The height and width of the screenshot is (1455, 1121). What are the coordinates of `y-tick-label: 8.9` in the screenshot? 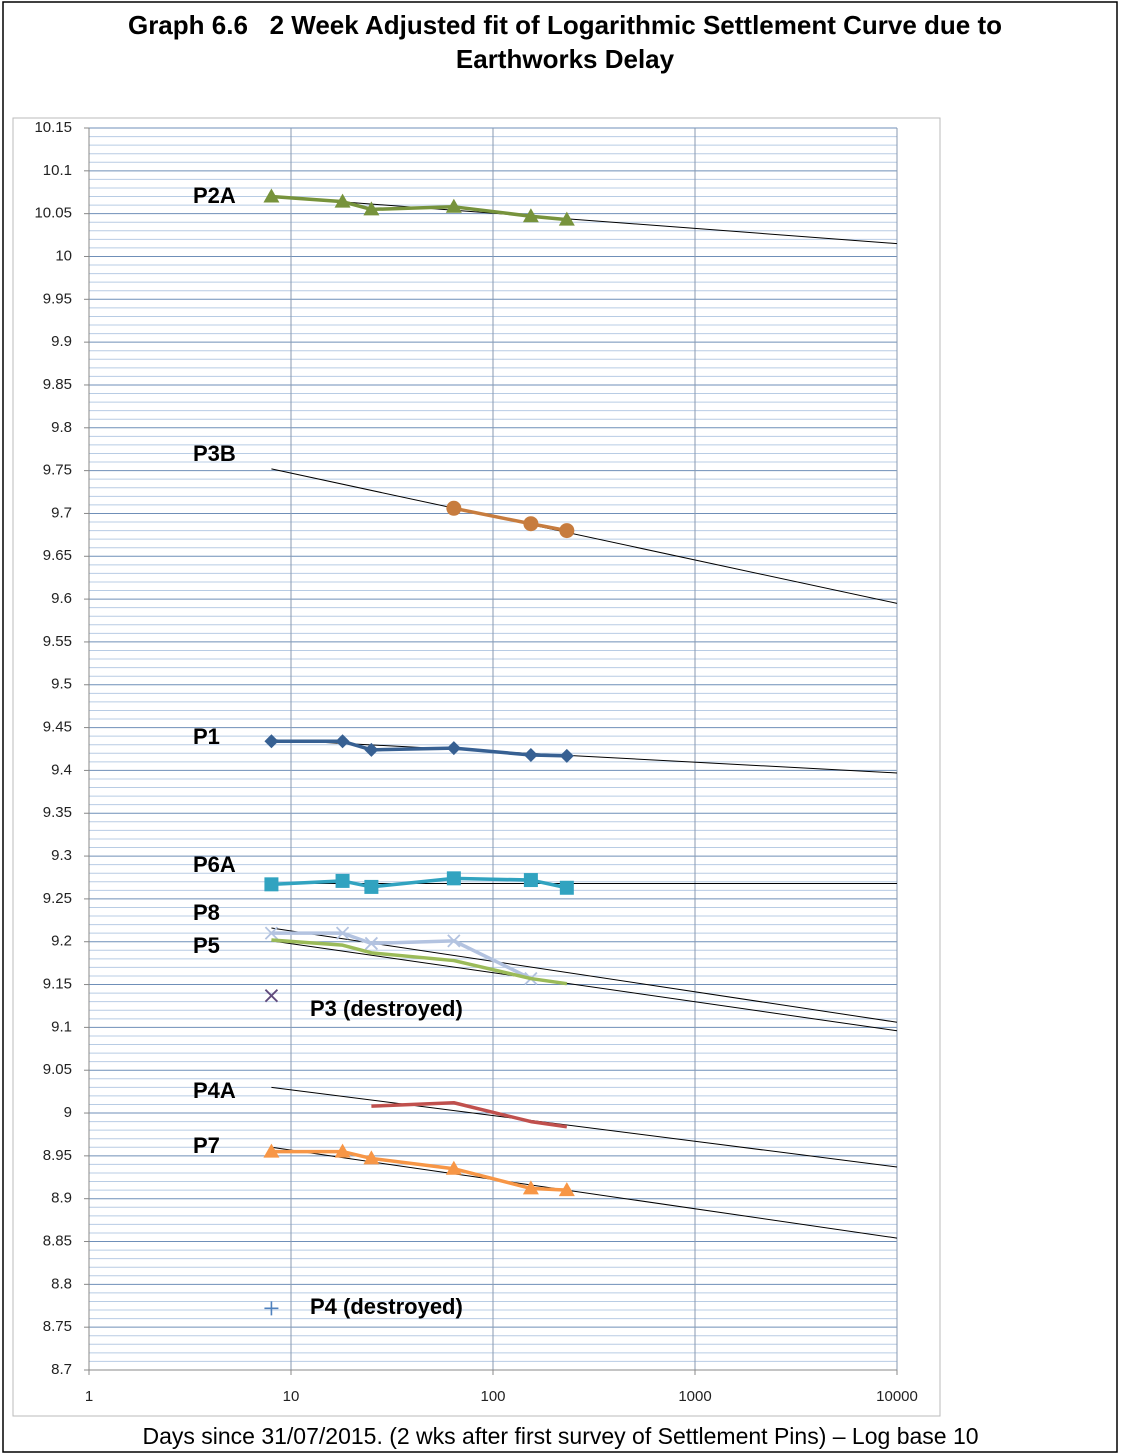 It's located at (61, 1198).